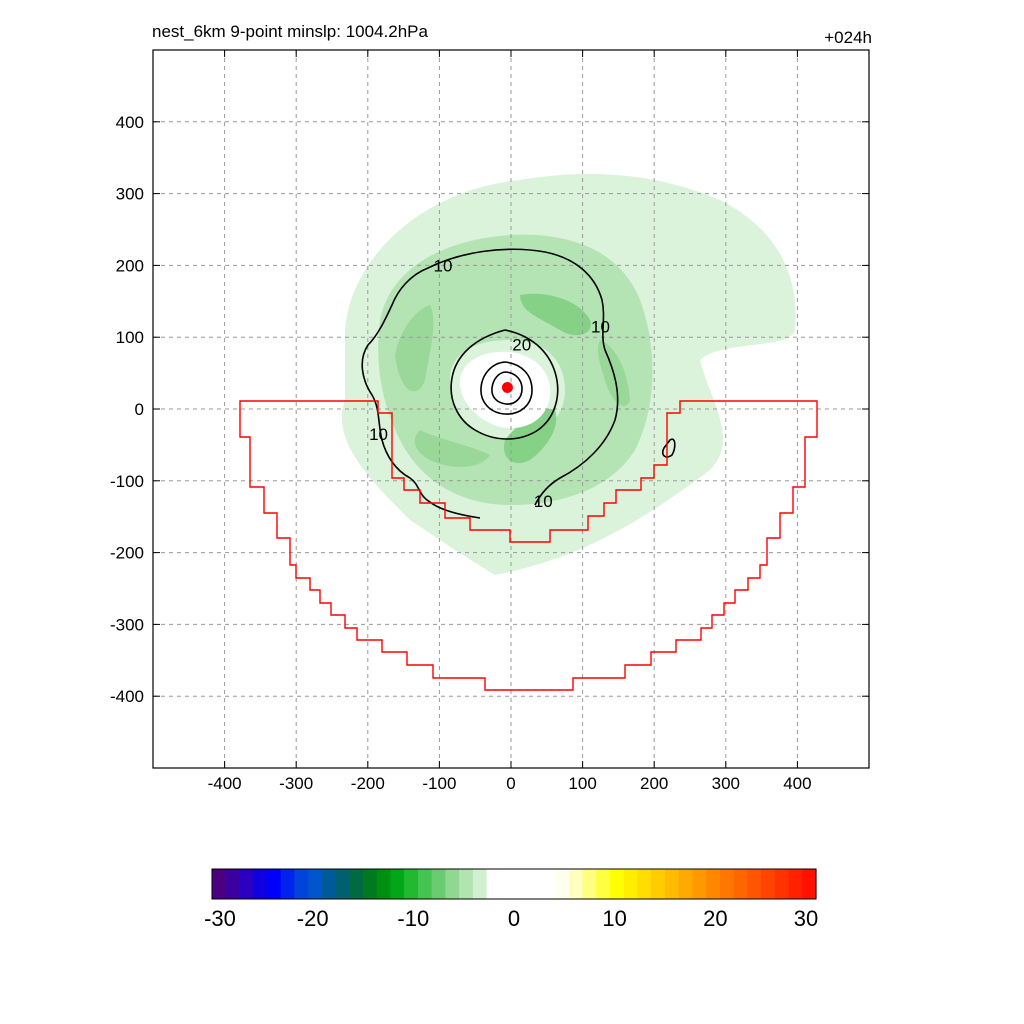 The width and height of the screenshot is (1024, 1024). I want to click on x-tick-label: 200, so click(654, 783).